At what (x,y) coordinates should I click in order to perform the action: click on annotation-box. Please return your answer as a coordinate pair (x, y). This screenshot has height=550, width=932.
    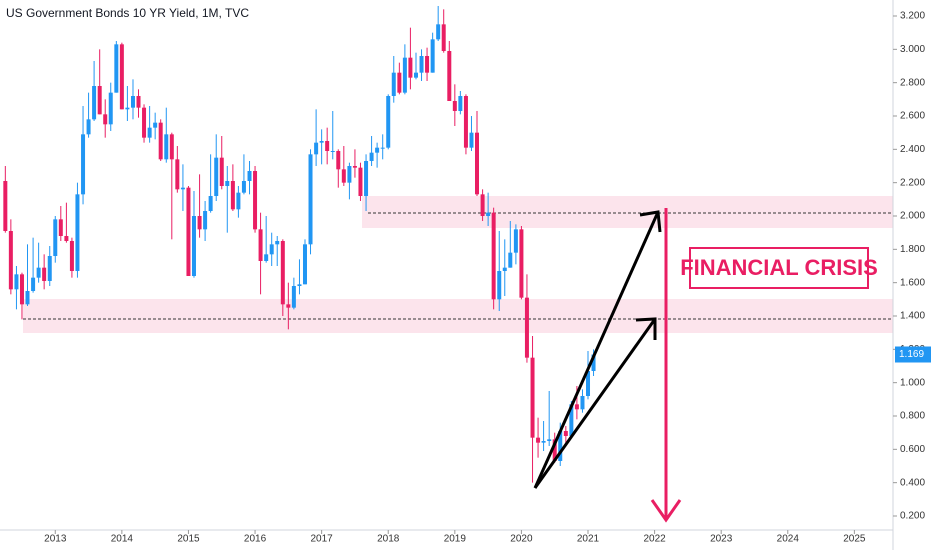
    Looking at the image, I should click on (779, 268).